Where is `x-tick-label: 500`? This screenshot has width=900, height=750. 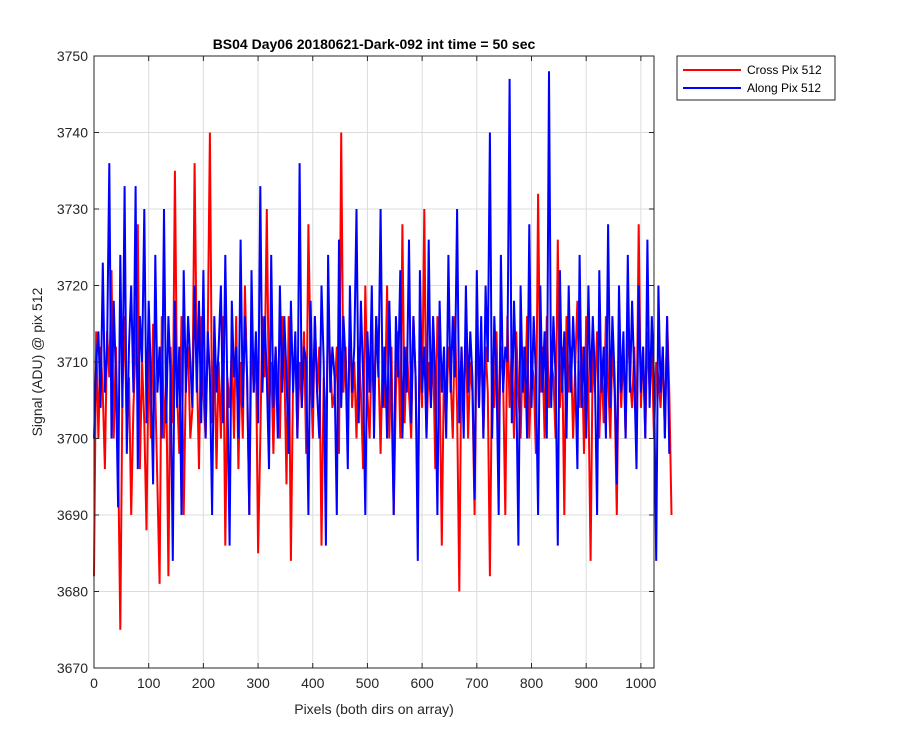
x-tick-label: 500 is located at coordinates (368, 683).